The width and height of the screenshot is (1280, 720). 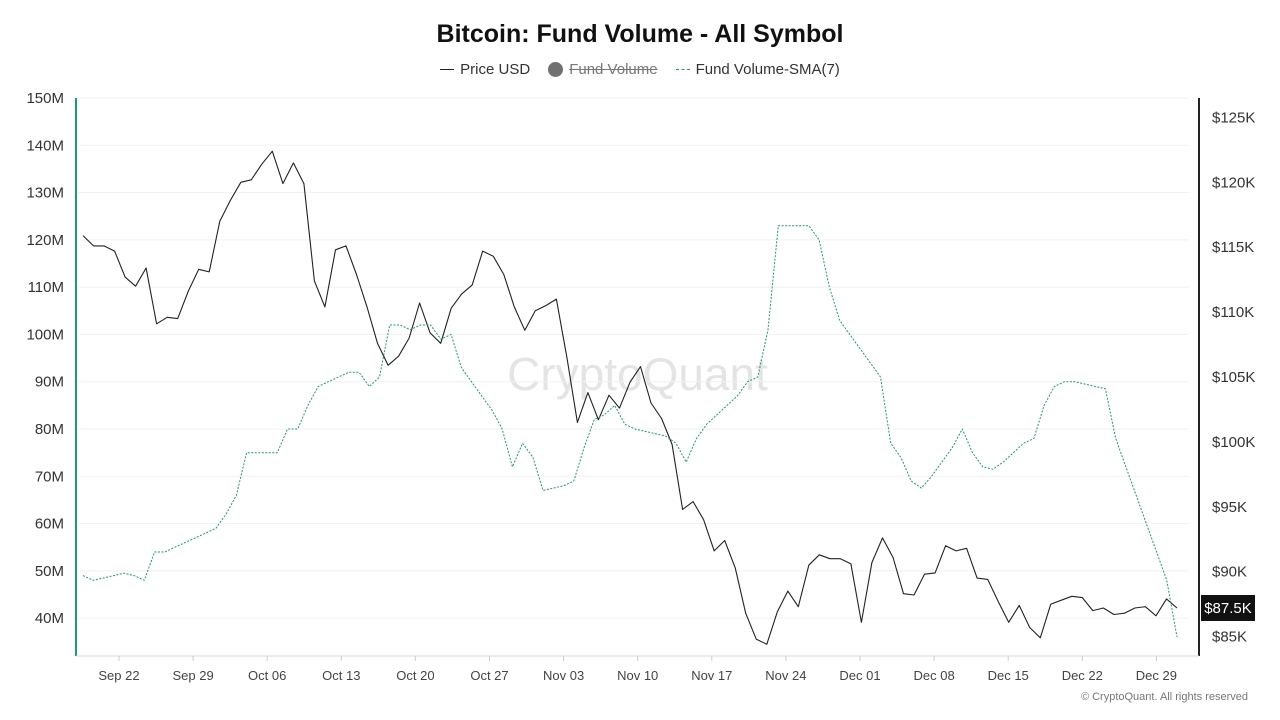 I want to click on left-axis-tick-label: 40M, so click(x=49, y=618).